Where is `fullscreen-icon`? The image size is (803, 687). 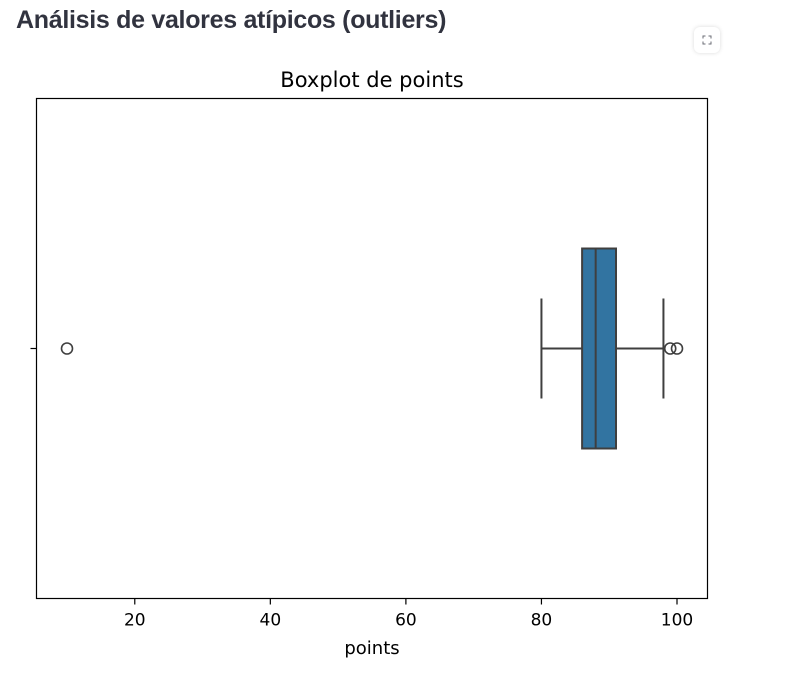
fullscreen-icon is located at coordinates (707, 40).